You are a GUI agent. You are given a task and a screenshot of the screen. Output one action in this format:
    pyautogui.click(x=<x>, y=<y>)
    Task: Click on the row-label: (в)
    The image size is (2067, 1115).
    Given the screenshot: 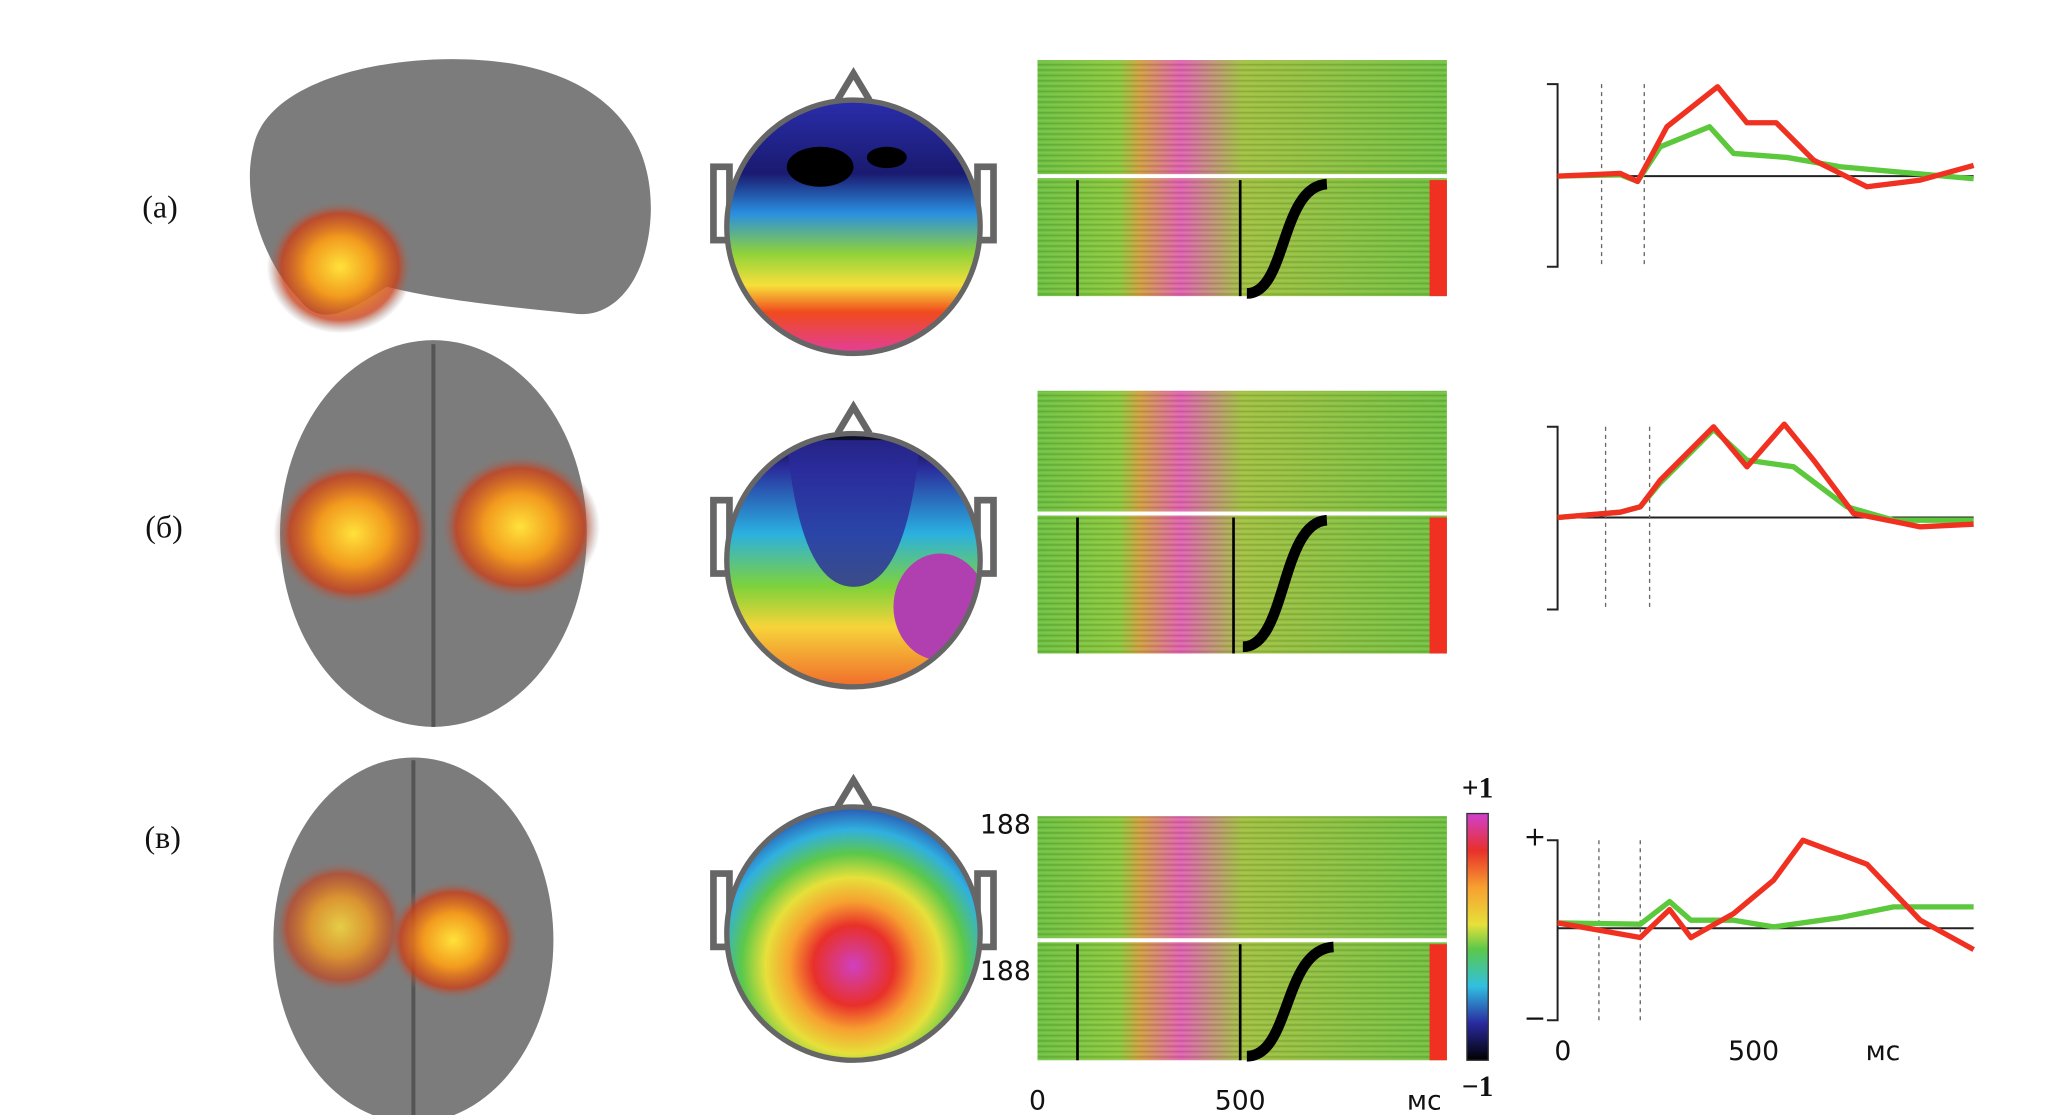 What is the action you would take?
    pyautogui.click(x=162, y=837)
    